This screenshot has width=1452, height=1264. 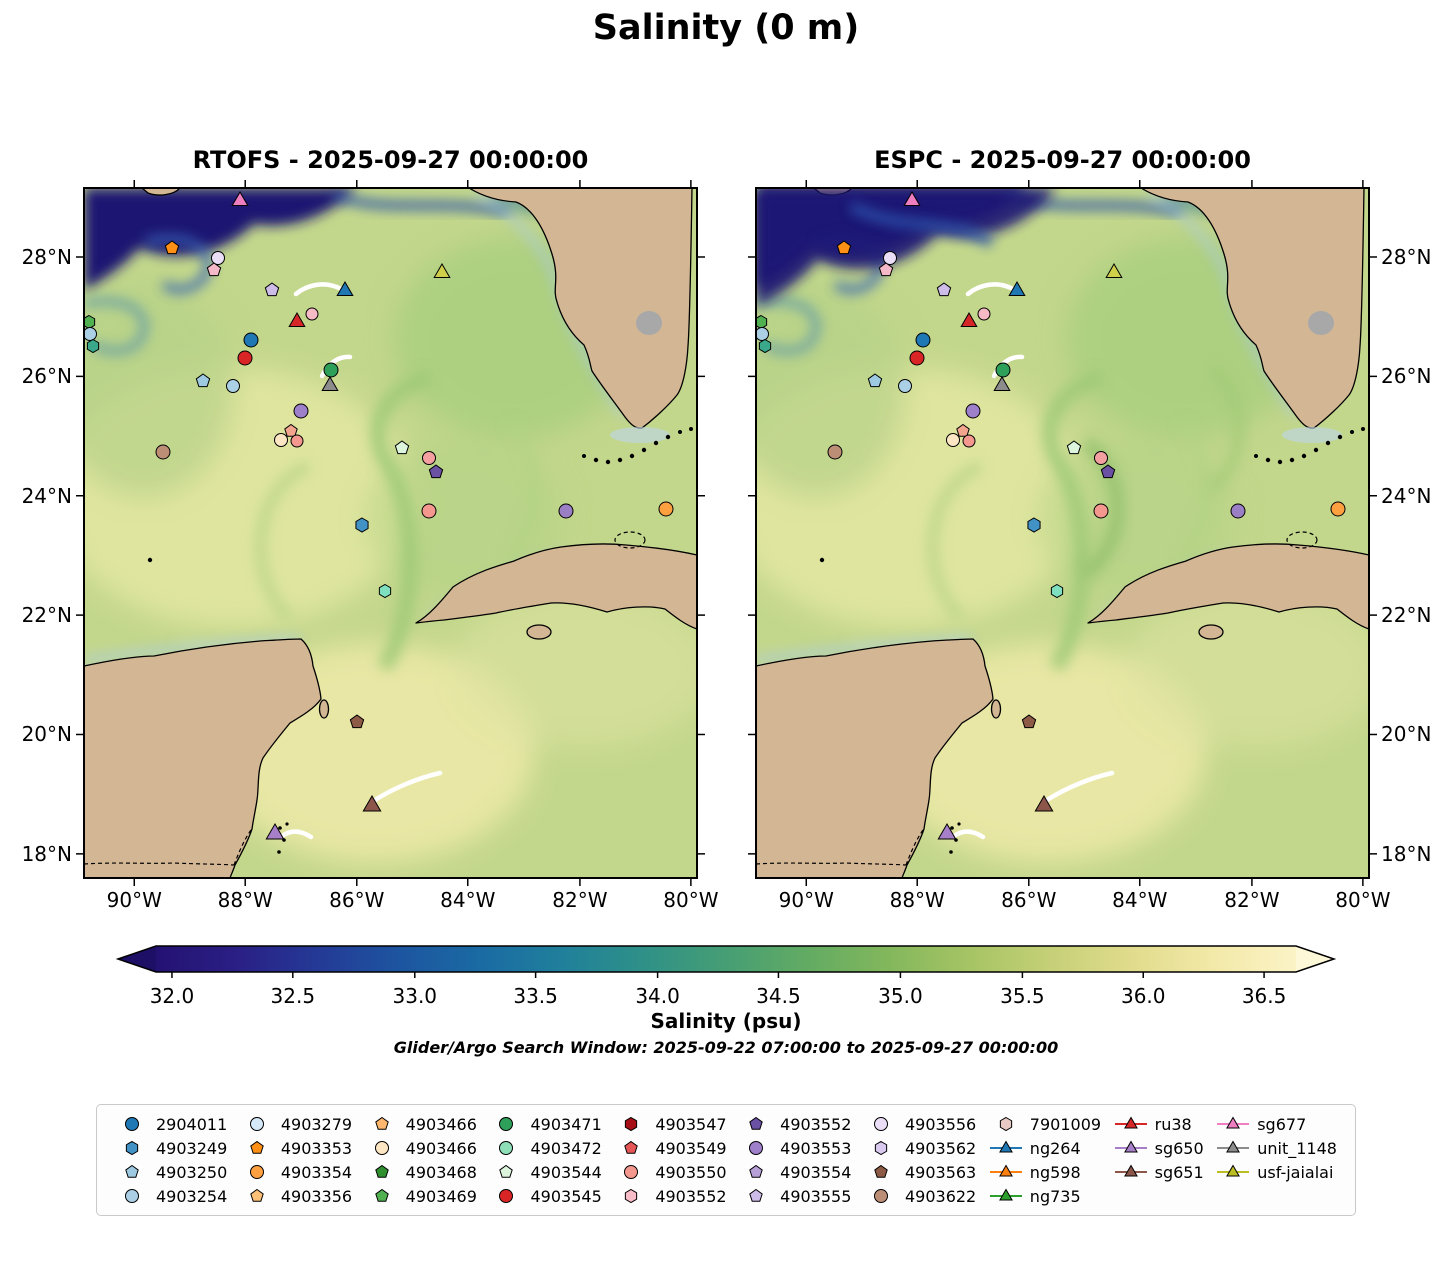 What do you see at coordinates (795, 1172) in the screenshot?
I see `legend-item-4903554: 4903554` at bounding box center [795, 1172].